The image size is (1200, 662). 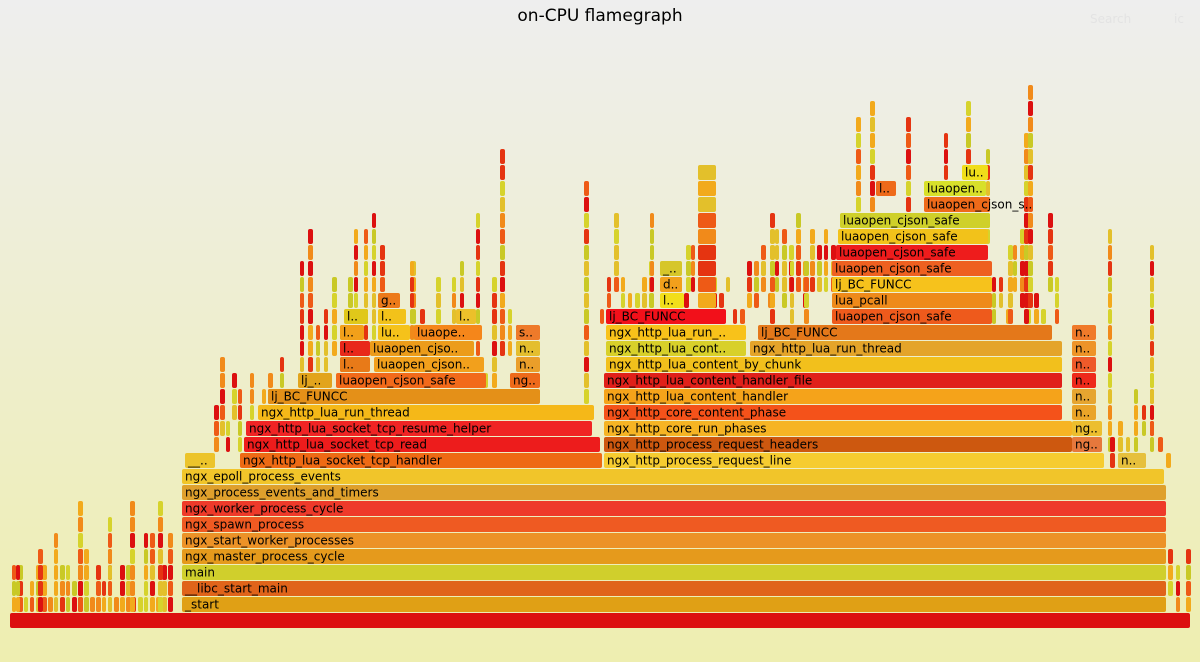 I want to click on flame-frame: n.., so click(x=1084, y=332).